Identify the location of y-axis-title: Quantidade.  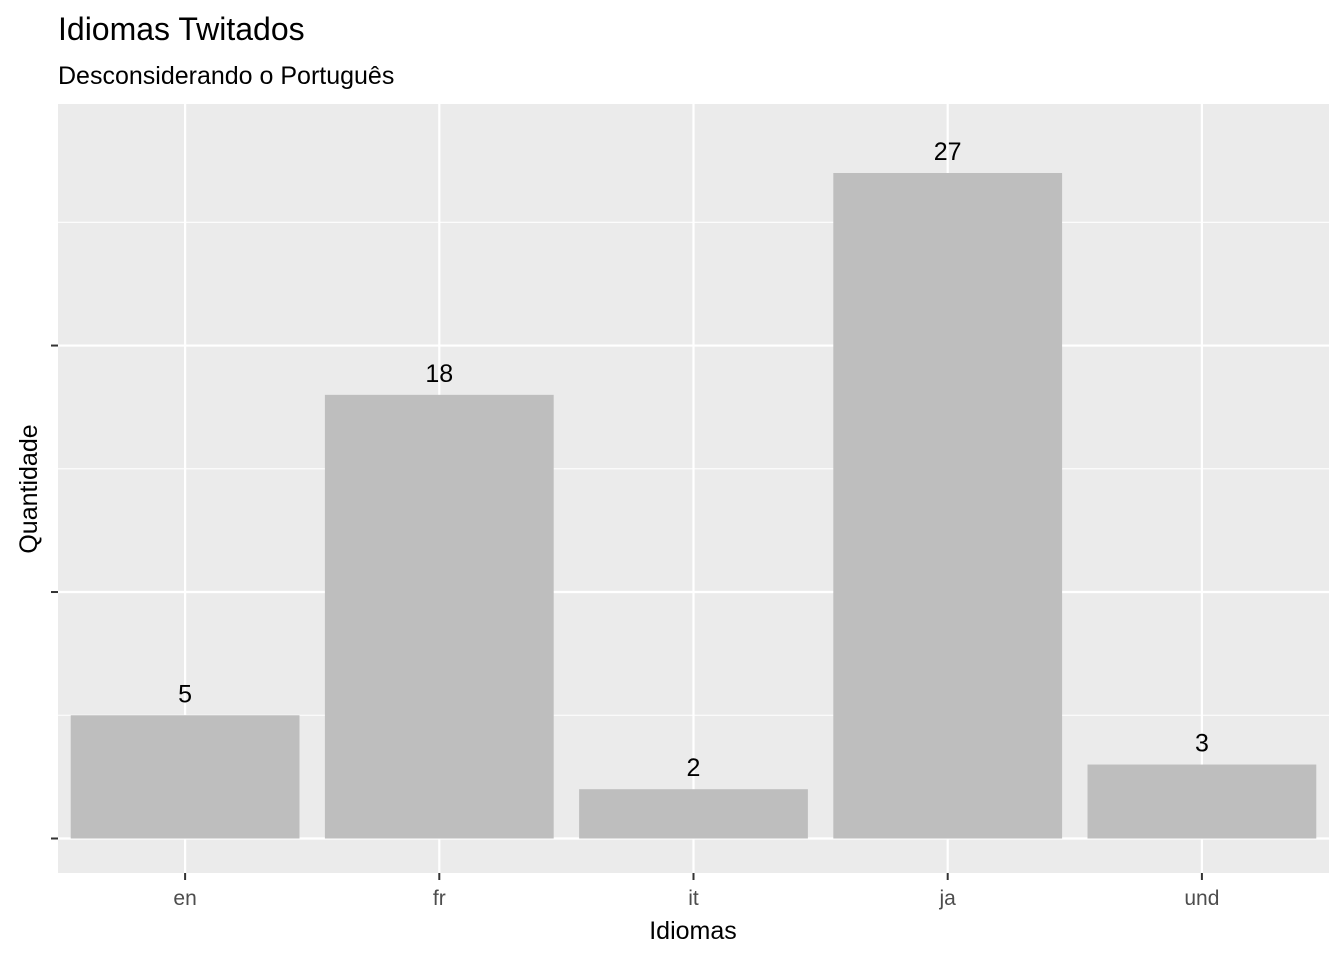
(29, 488).